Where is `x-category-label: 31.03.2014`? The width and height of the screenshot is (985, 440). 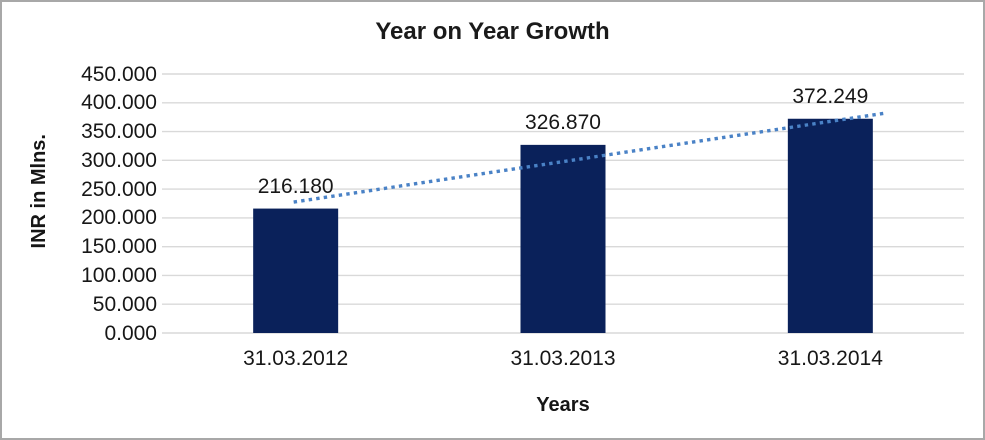
x-category-label: 31.03.2014 is located at coordinates (830, 358).